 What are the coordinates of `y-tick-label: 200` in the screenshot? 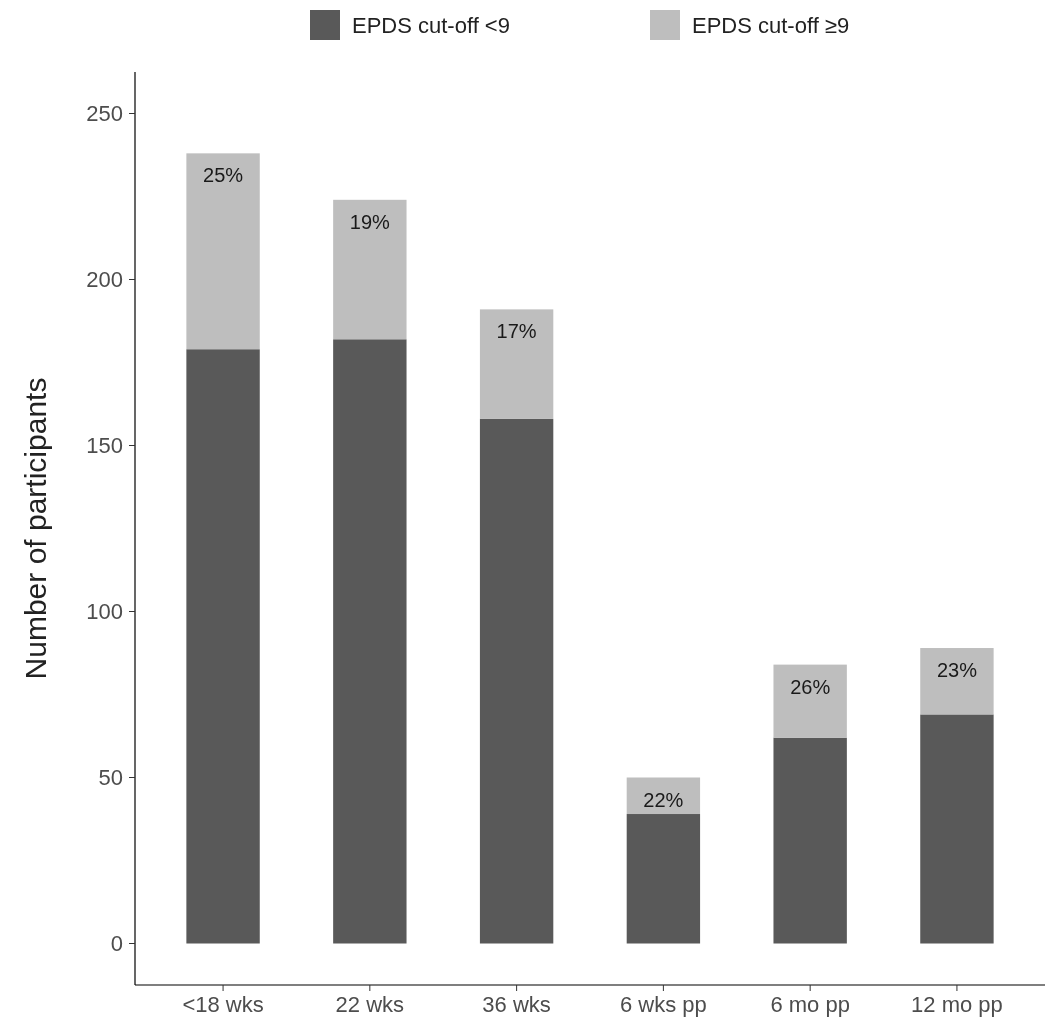 It's located at (104, 280).